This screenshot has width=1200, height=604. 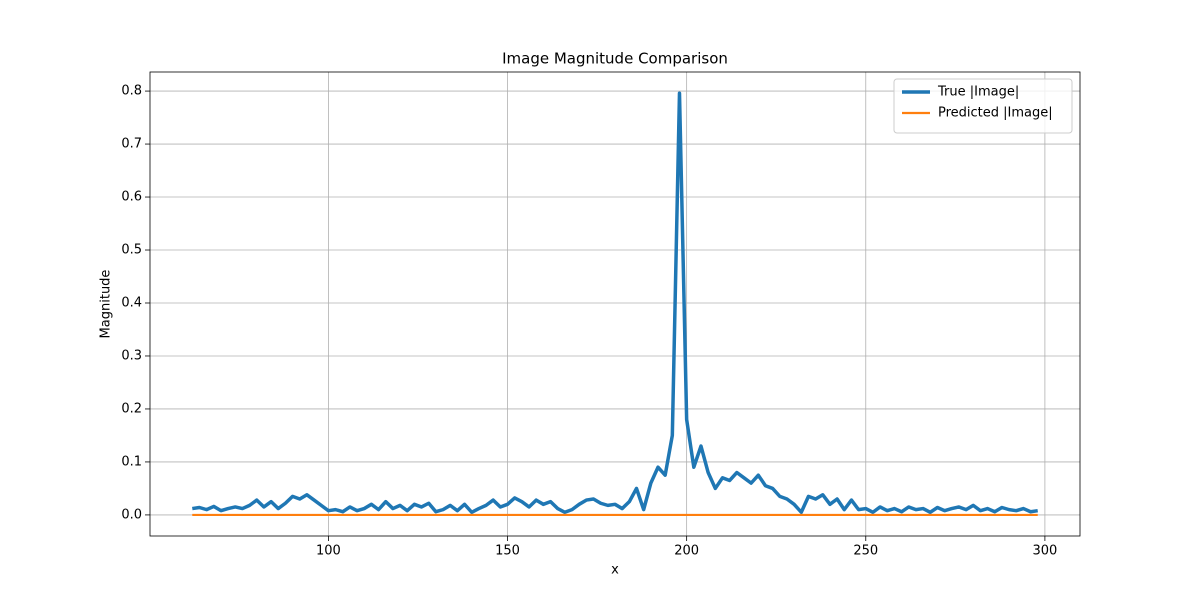 What do you see at coordinates (686, 551) in the screenshot?
I see `x-tick-label: 200` at bounding box center [686, 551].